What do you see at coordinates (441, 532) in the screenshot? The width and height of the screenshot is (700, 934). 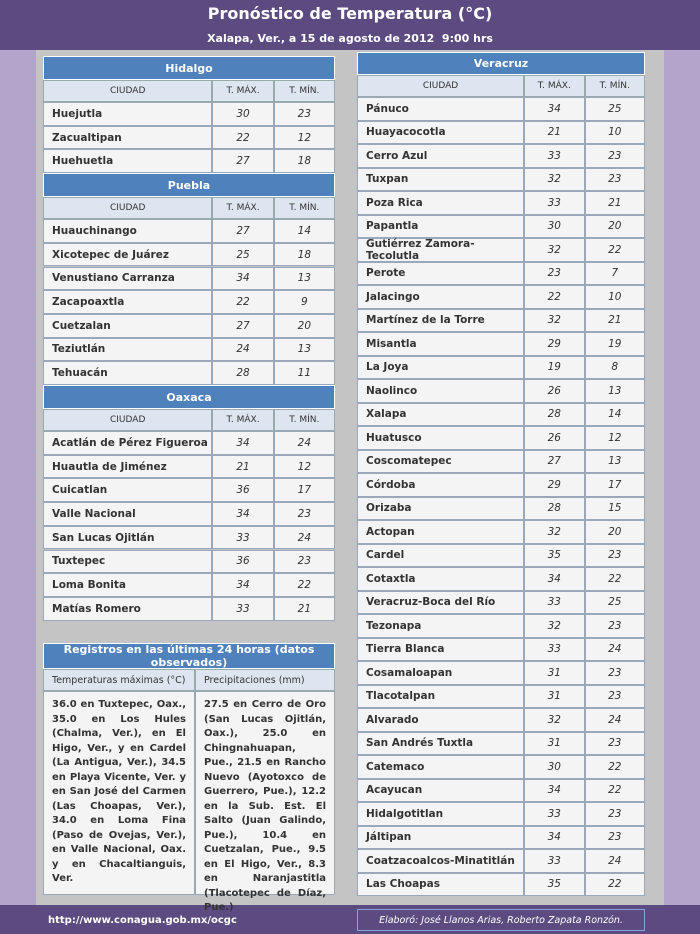 I see `city: Actopan` at bounding box center [441, 532].